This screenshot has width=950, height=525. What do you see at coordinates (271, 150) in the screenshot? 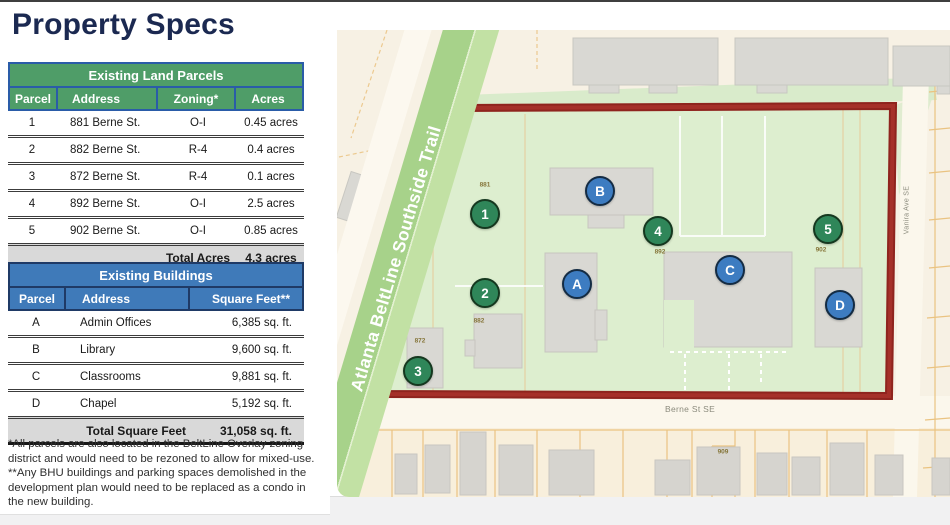
I see `cell: 0.4 acres` at bounding box center [271, 150].